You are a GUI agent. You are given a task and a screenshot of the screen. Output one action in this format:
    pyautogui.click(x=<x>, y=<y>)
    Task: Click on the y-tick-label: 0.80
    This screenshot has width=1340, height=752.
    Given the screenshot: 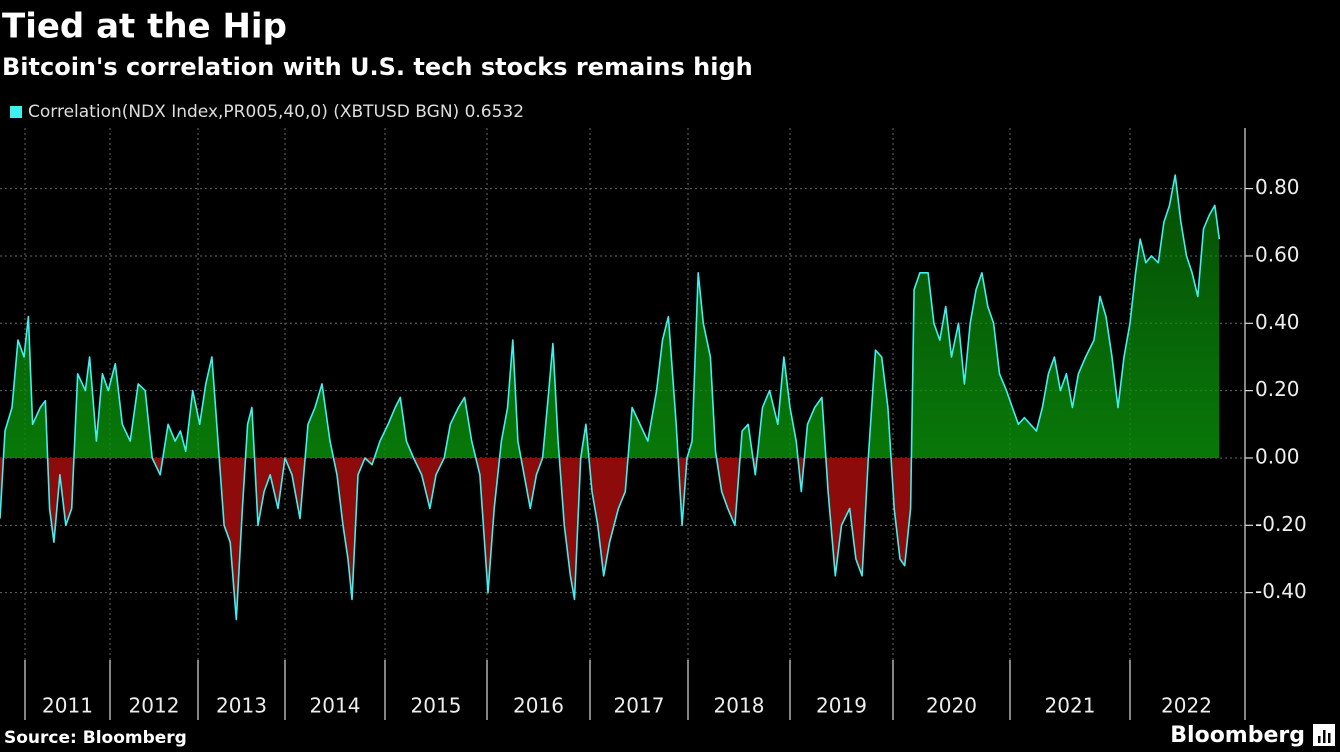 What is the action you would take?
    pyautogui.click(x=1277, y=187)
    